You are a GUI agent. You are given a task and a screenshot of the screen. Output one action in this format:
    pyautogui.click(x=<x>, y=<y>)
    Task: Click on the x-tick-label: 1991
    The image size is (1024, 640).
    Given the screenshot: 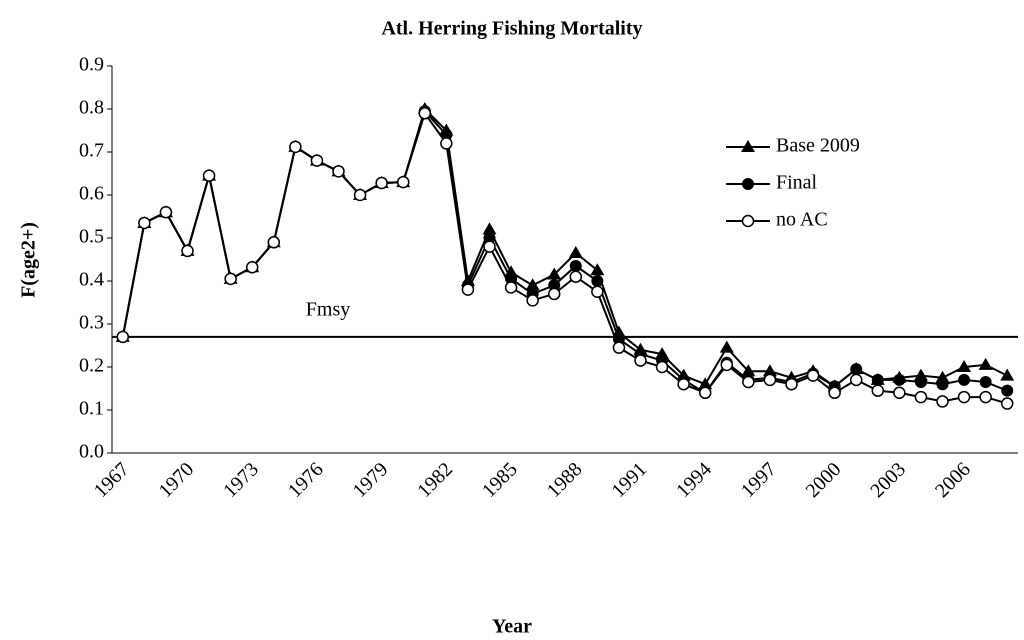 What is the action you would take?
    pyautogui.click(x=629, y=480)
    